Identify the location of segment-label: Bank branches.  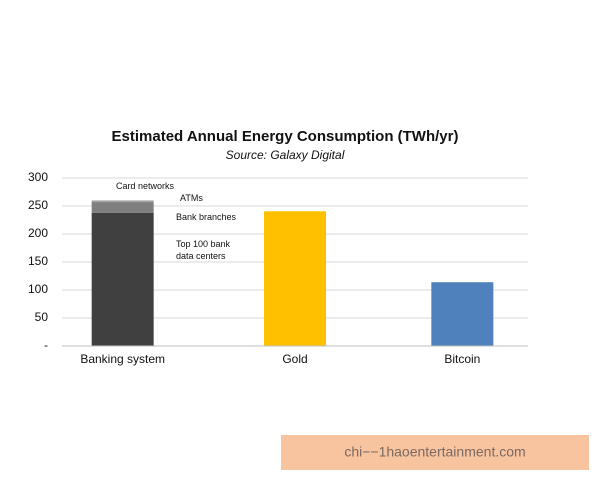
(206, 217).